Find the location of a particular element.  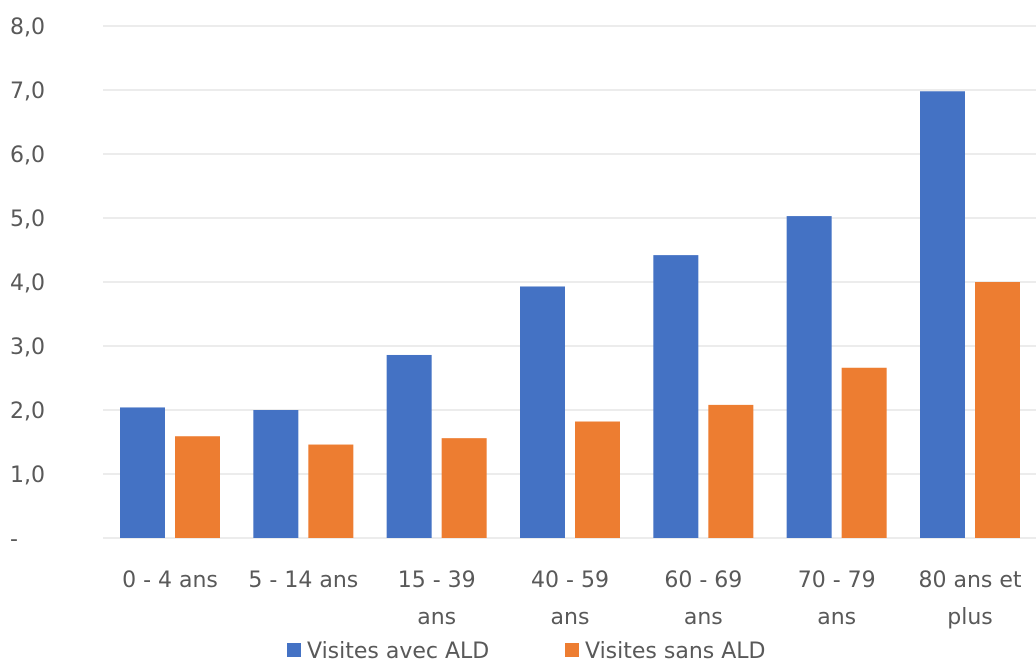

legend: Visites avec ALD Visites sans ALD is located at coordinates (526, 651).